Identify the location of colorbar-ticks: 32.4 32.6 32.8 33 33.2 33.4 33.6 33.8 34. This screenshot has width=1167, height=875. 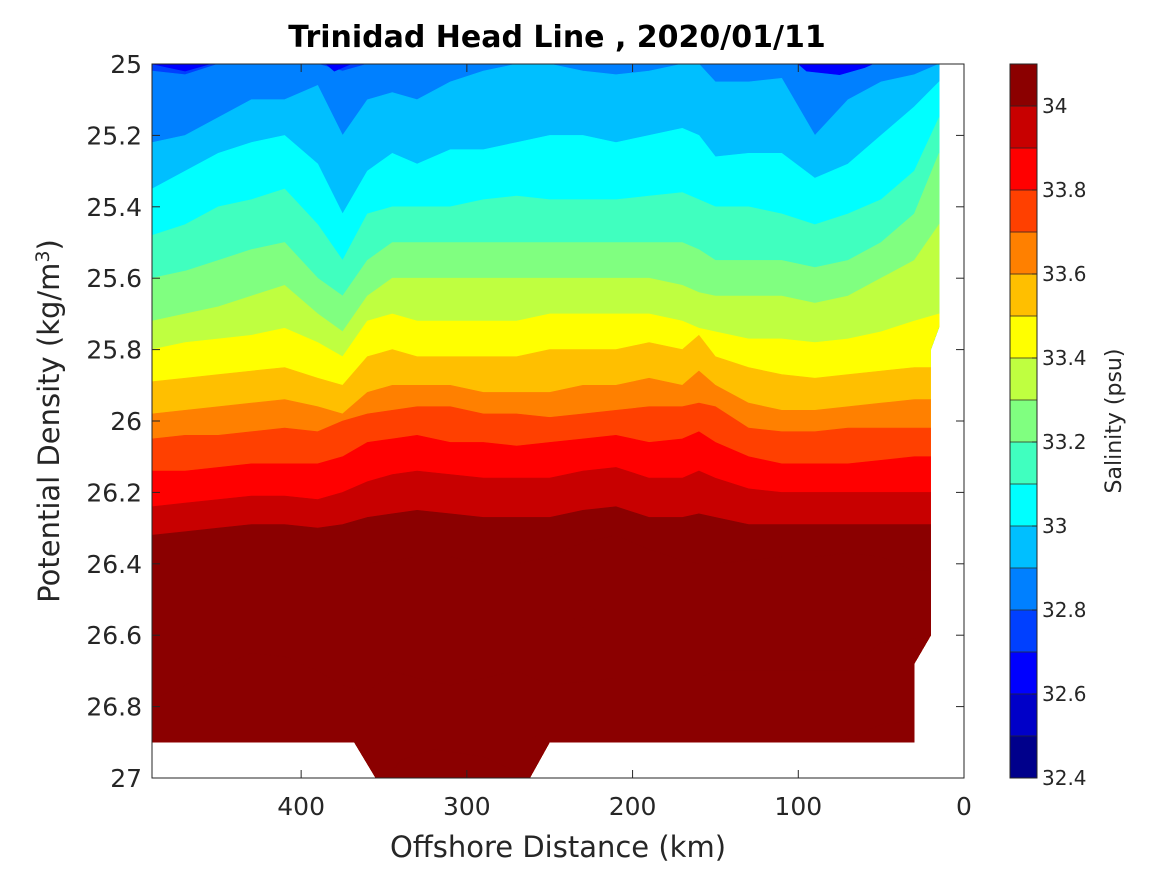
(1059, 442).